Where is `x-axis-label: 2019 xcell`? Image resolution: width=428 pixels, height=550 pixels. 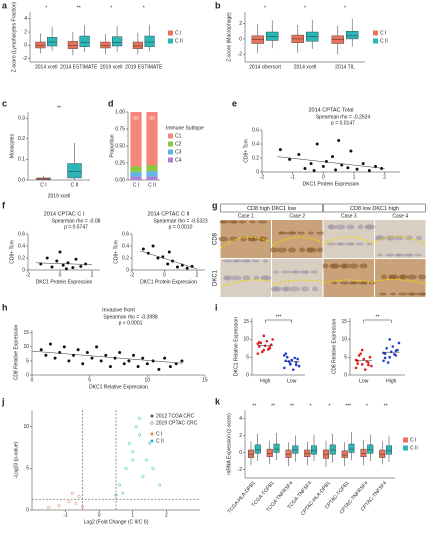 x-axis-label: 2019 xcell is located at coordinates (59, 196).